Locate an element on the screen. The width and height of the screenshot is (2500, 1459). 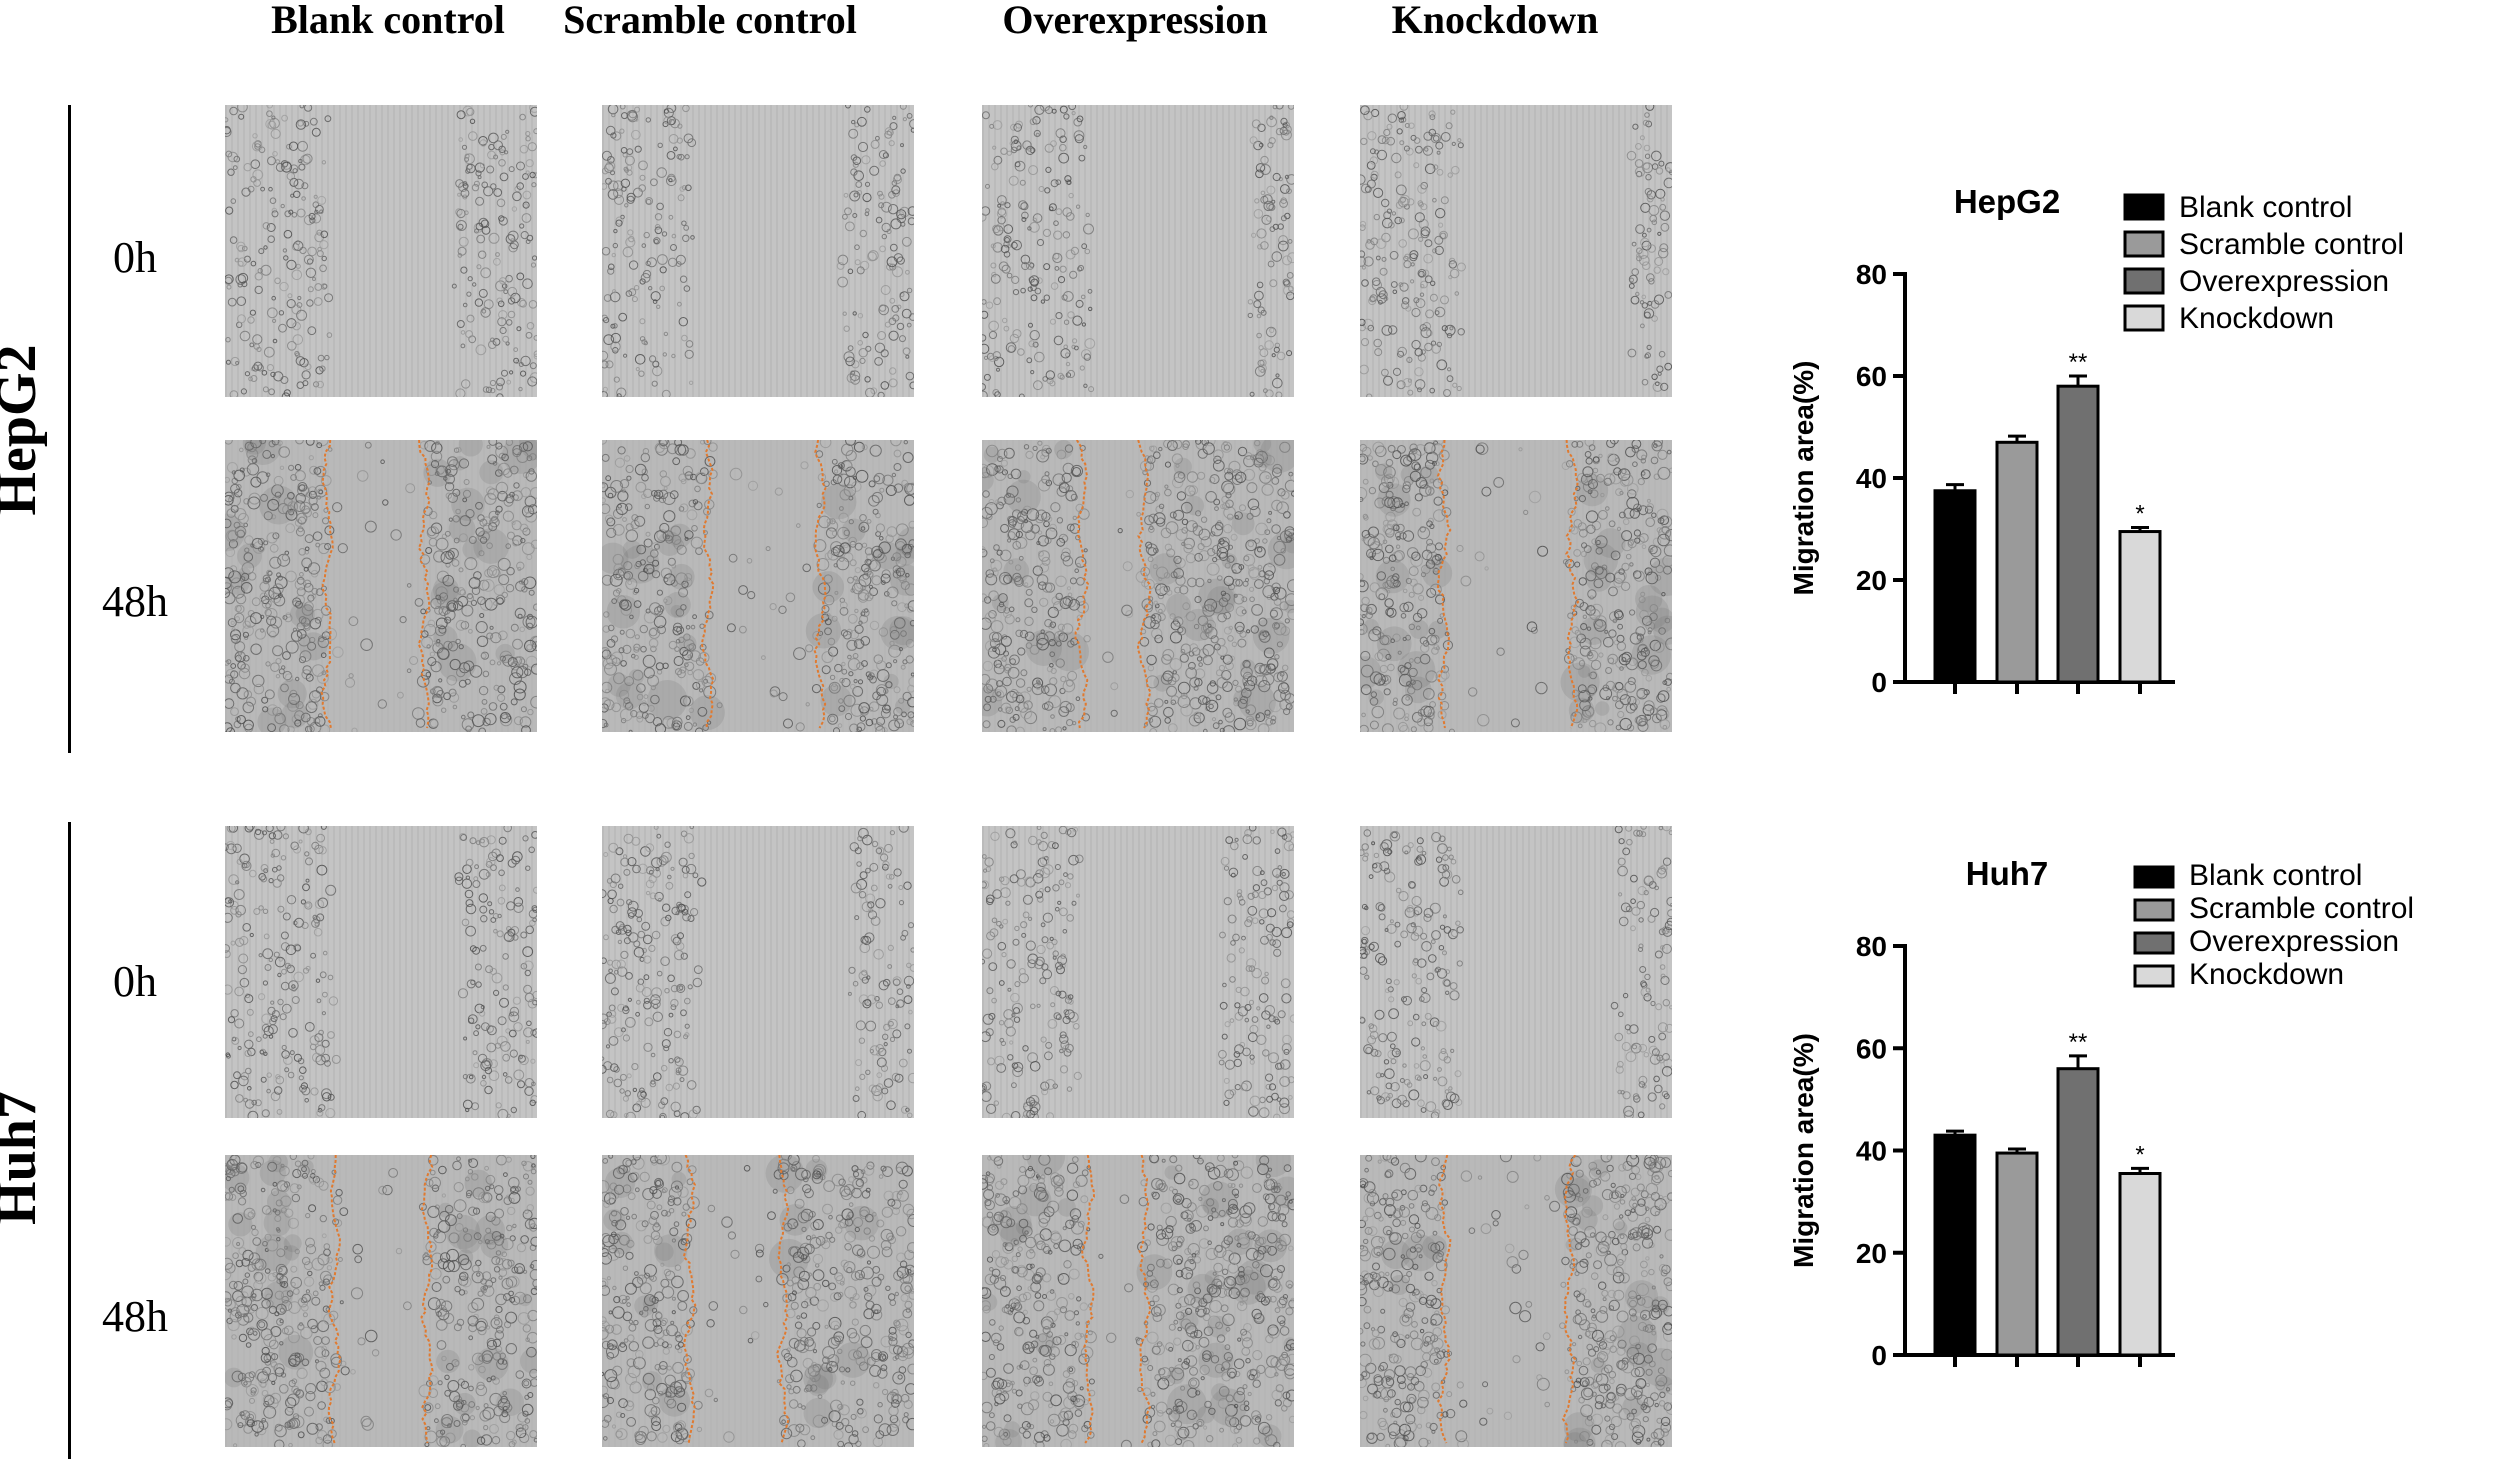
micrograph-hepg2-0h-knockdown is located at coordinates (1516, 251).